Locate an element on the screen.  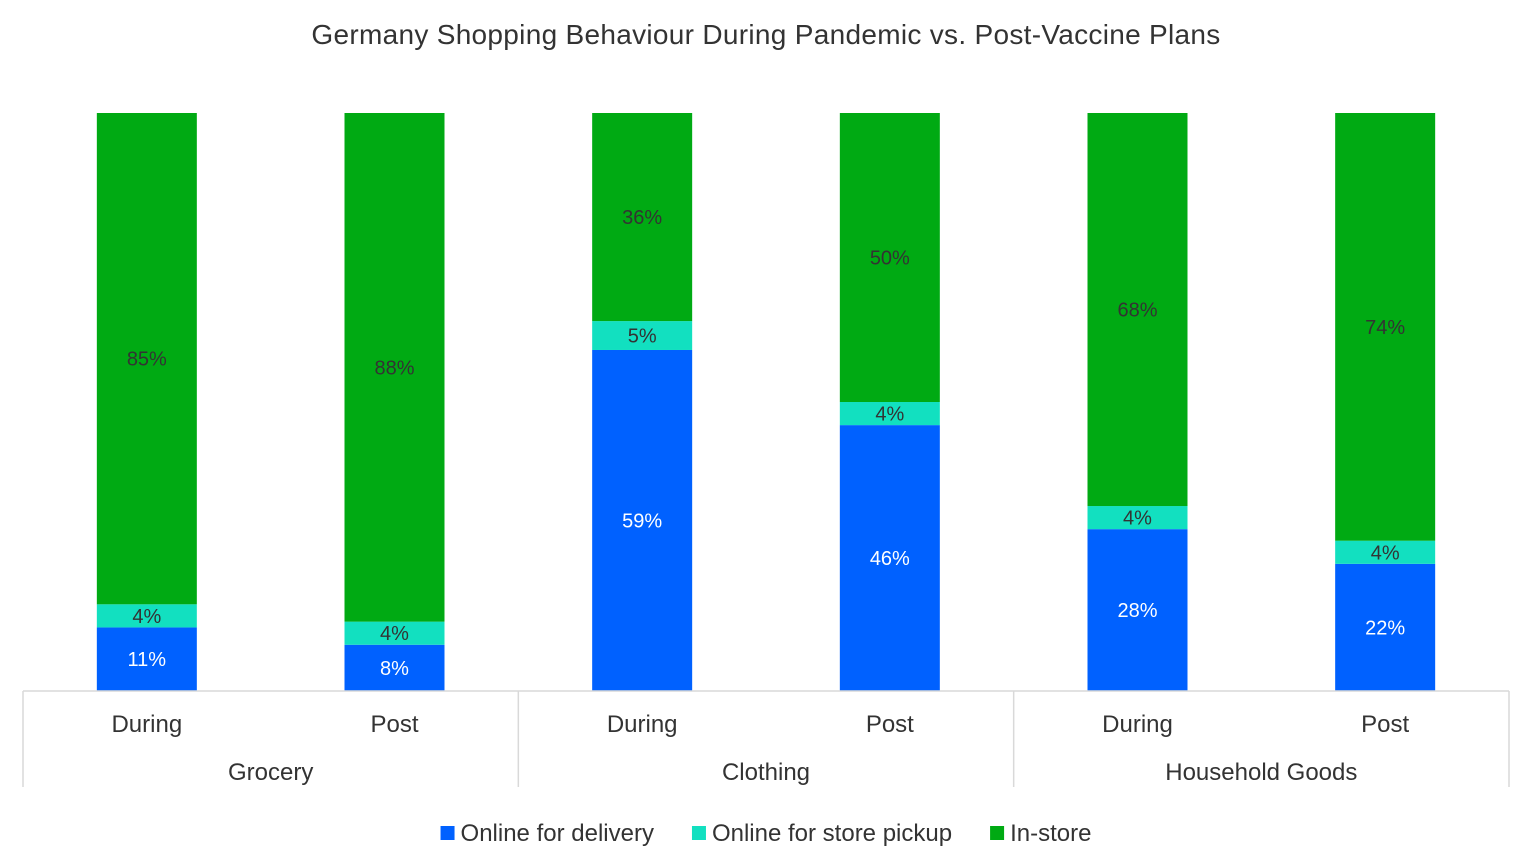
legend-label: In-store is located at coordinates (1050, 833).